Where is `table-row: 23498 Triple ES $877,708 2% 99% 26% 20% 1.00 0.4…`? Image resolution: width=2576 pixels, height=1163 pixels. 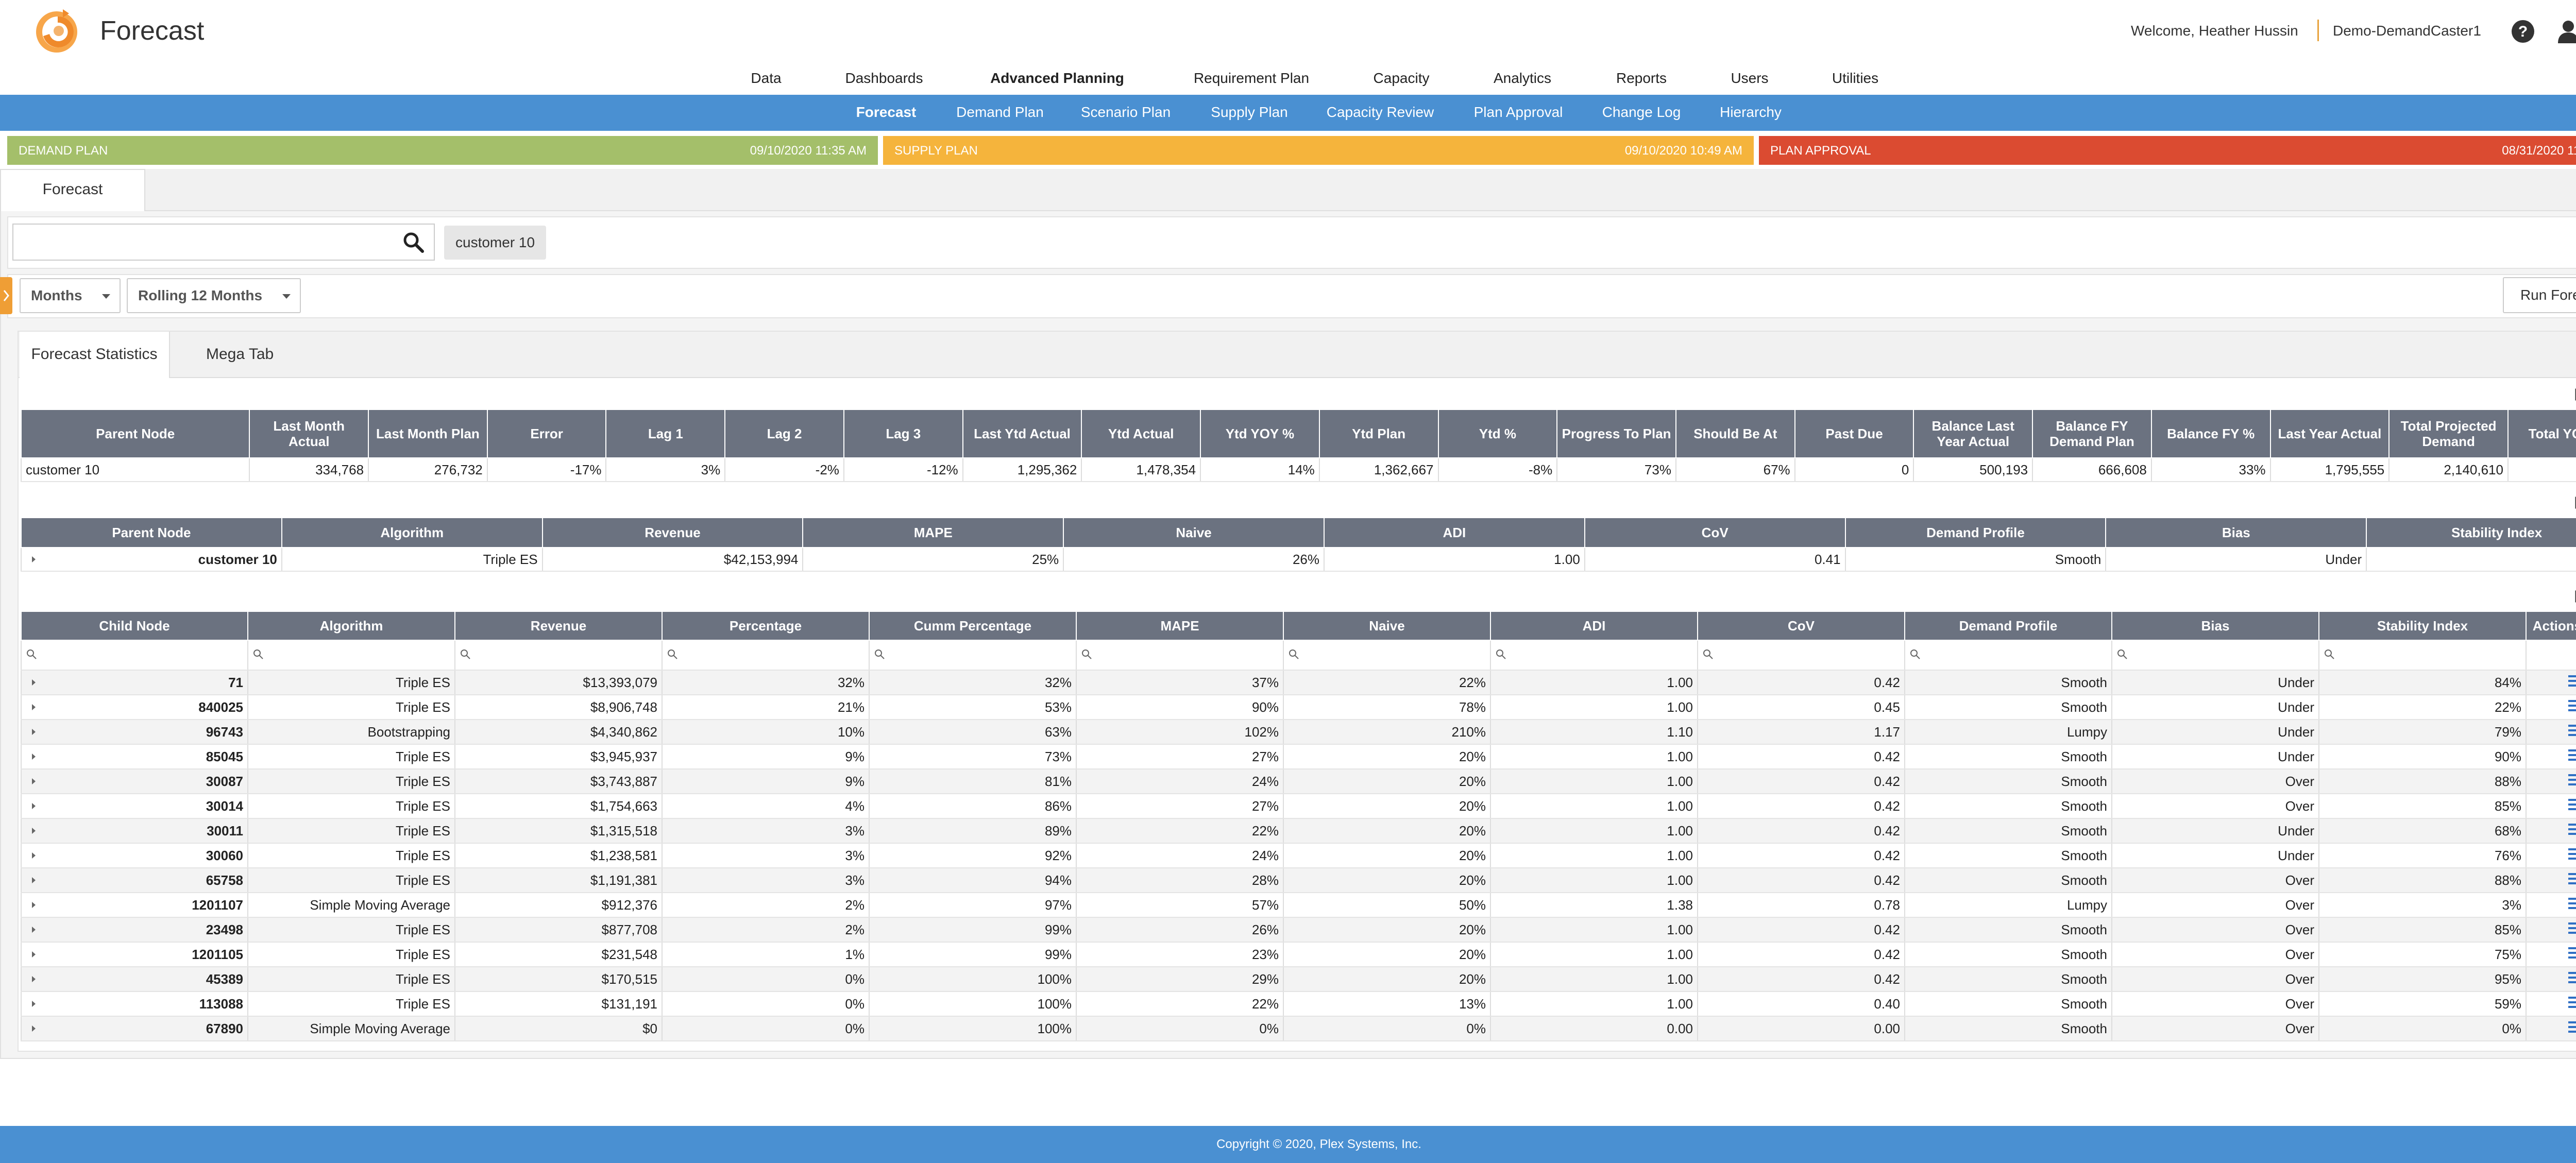
table-row: 23498 Triple ES $877,708 2% 99% 26% 20% 1.00 0.4… is located at coordinates (1299, 930).